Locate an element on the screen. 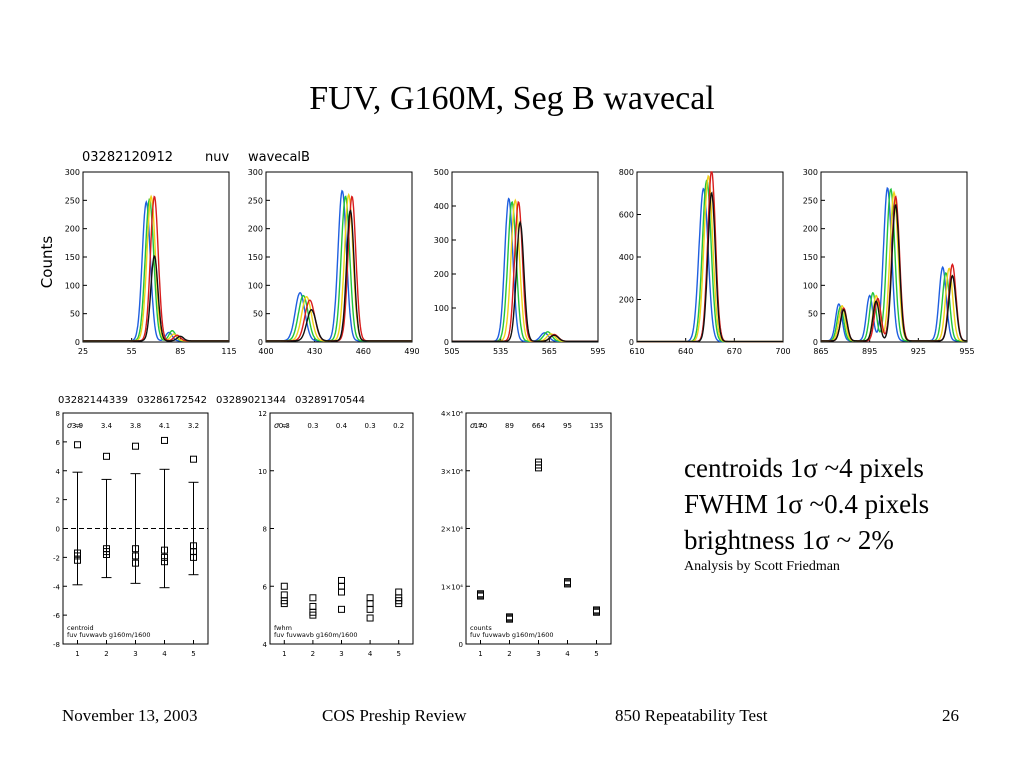 Image resolution: width=1024 pixels, height=768 pixels. plot-note: fuv fuvwavb g160m/1600 is located at coordinates (109, 635).